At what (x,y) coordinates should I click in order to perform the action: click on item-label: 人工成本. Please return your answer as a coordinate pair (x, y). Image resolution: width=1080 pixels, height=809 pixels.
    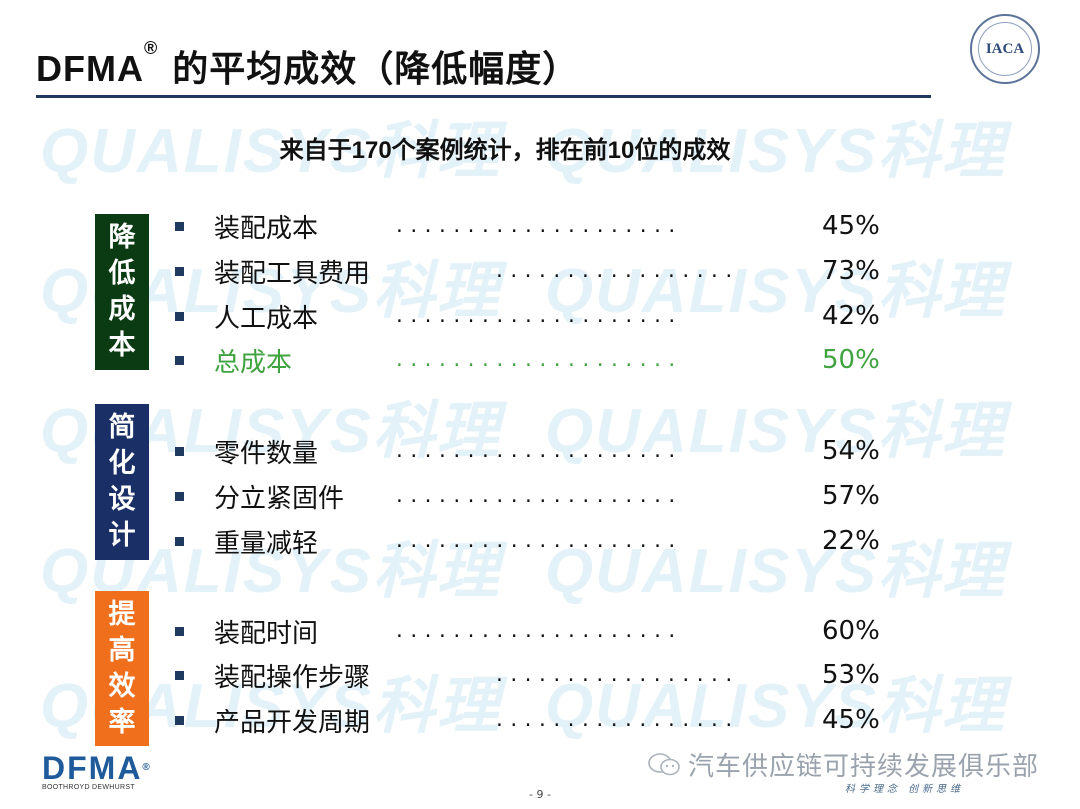
    Looking at the image, I should click on (266, 318).